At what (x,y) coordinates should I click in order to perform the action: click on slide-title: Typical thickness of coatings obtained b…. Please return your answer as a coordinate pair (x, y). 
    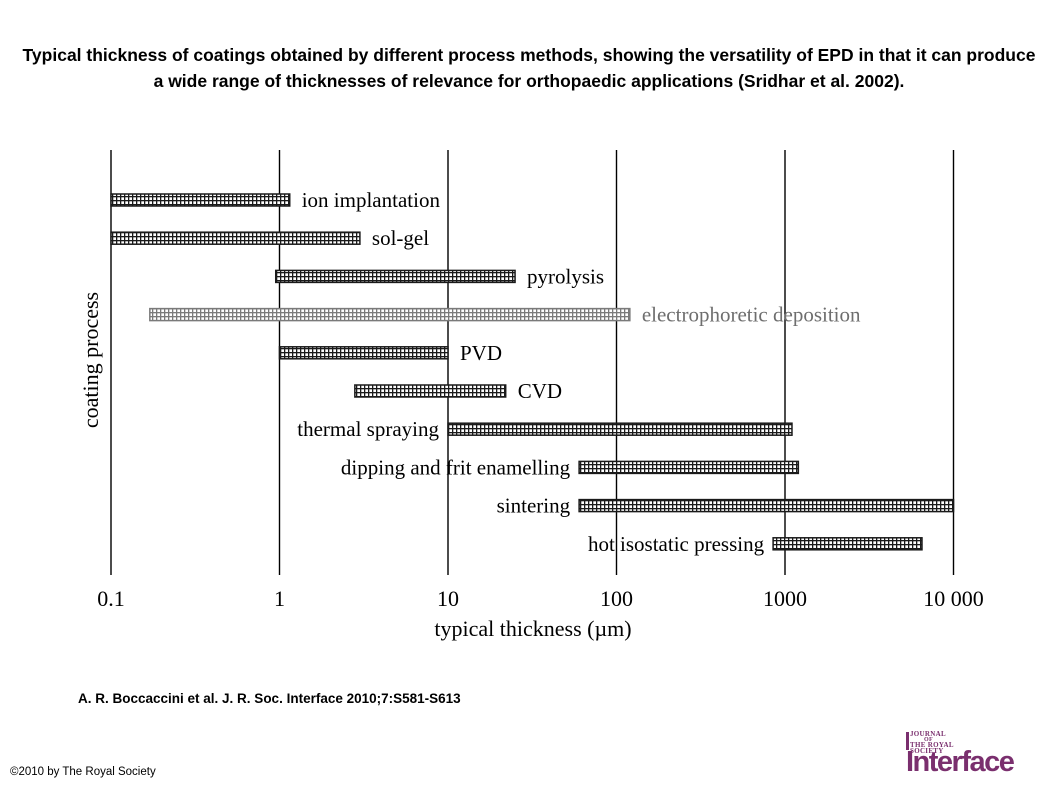
    Looking at the image, I should click on (529, 68).